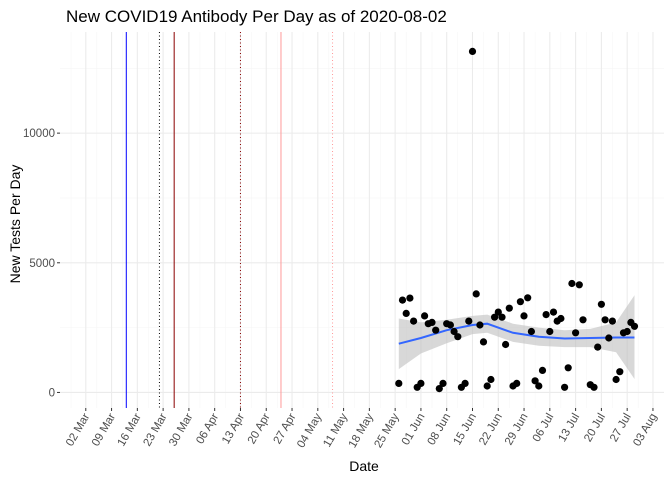  I want to click on x-tick-label: 29 Jun, so click(517, 430).